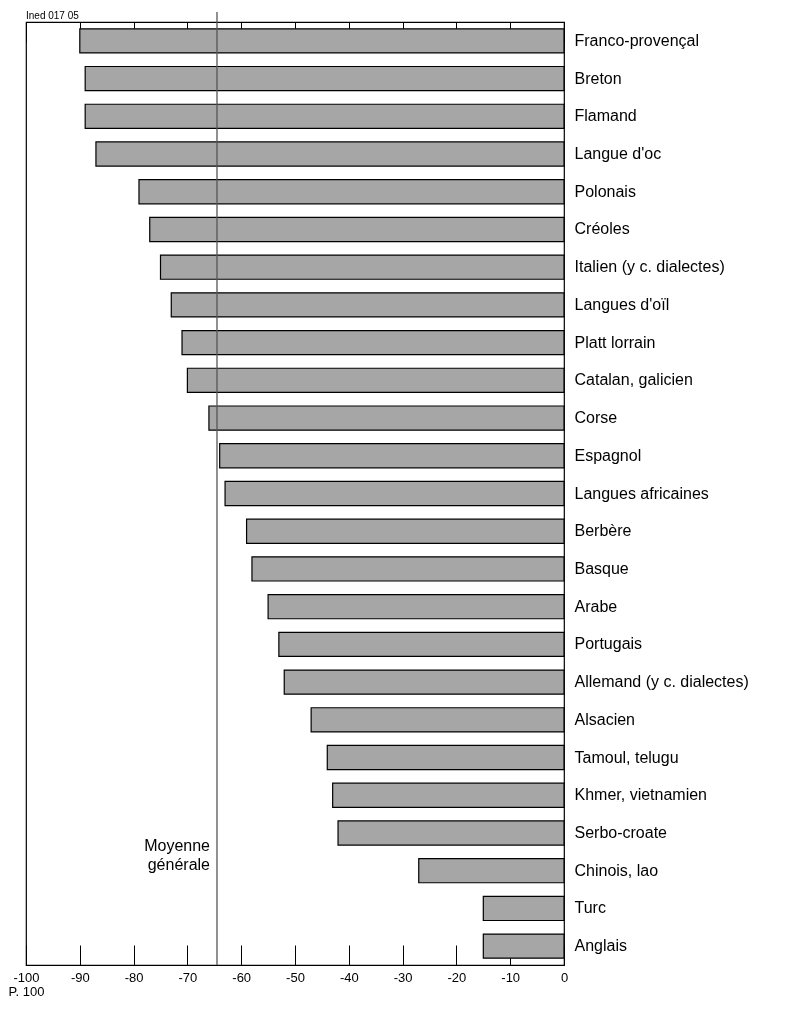 The image size is (796, 1013). Describe the element at coordinates (177, 855) in the screenshot. I see `ref-line-label: Moyenne générale` at that location.